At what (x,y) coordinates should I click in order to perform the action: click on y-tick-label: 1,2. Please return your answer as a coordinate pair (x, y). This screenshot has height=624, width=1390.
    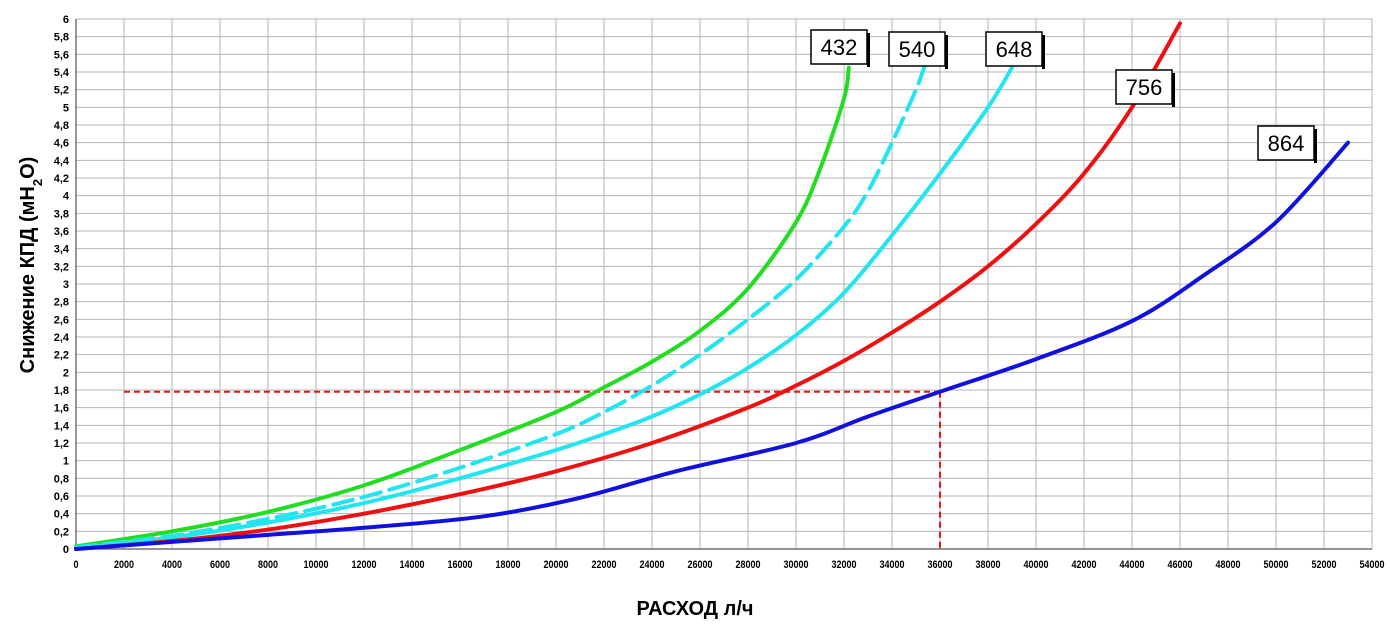
    Looking at the image, I should click on (61, 444).